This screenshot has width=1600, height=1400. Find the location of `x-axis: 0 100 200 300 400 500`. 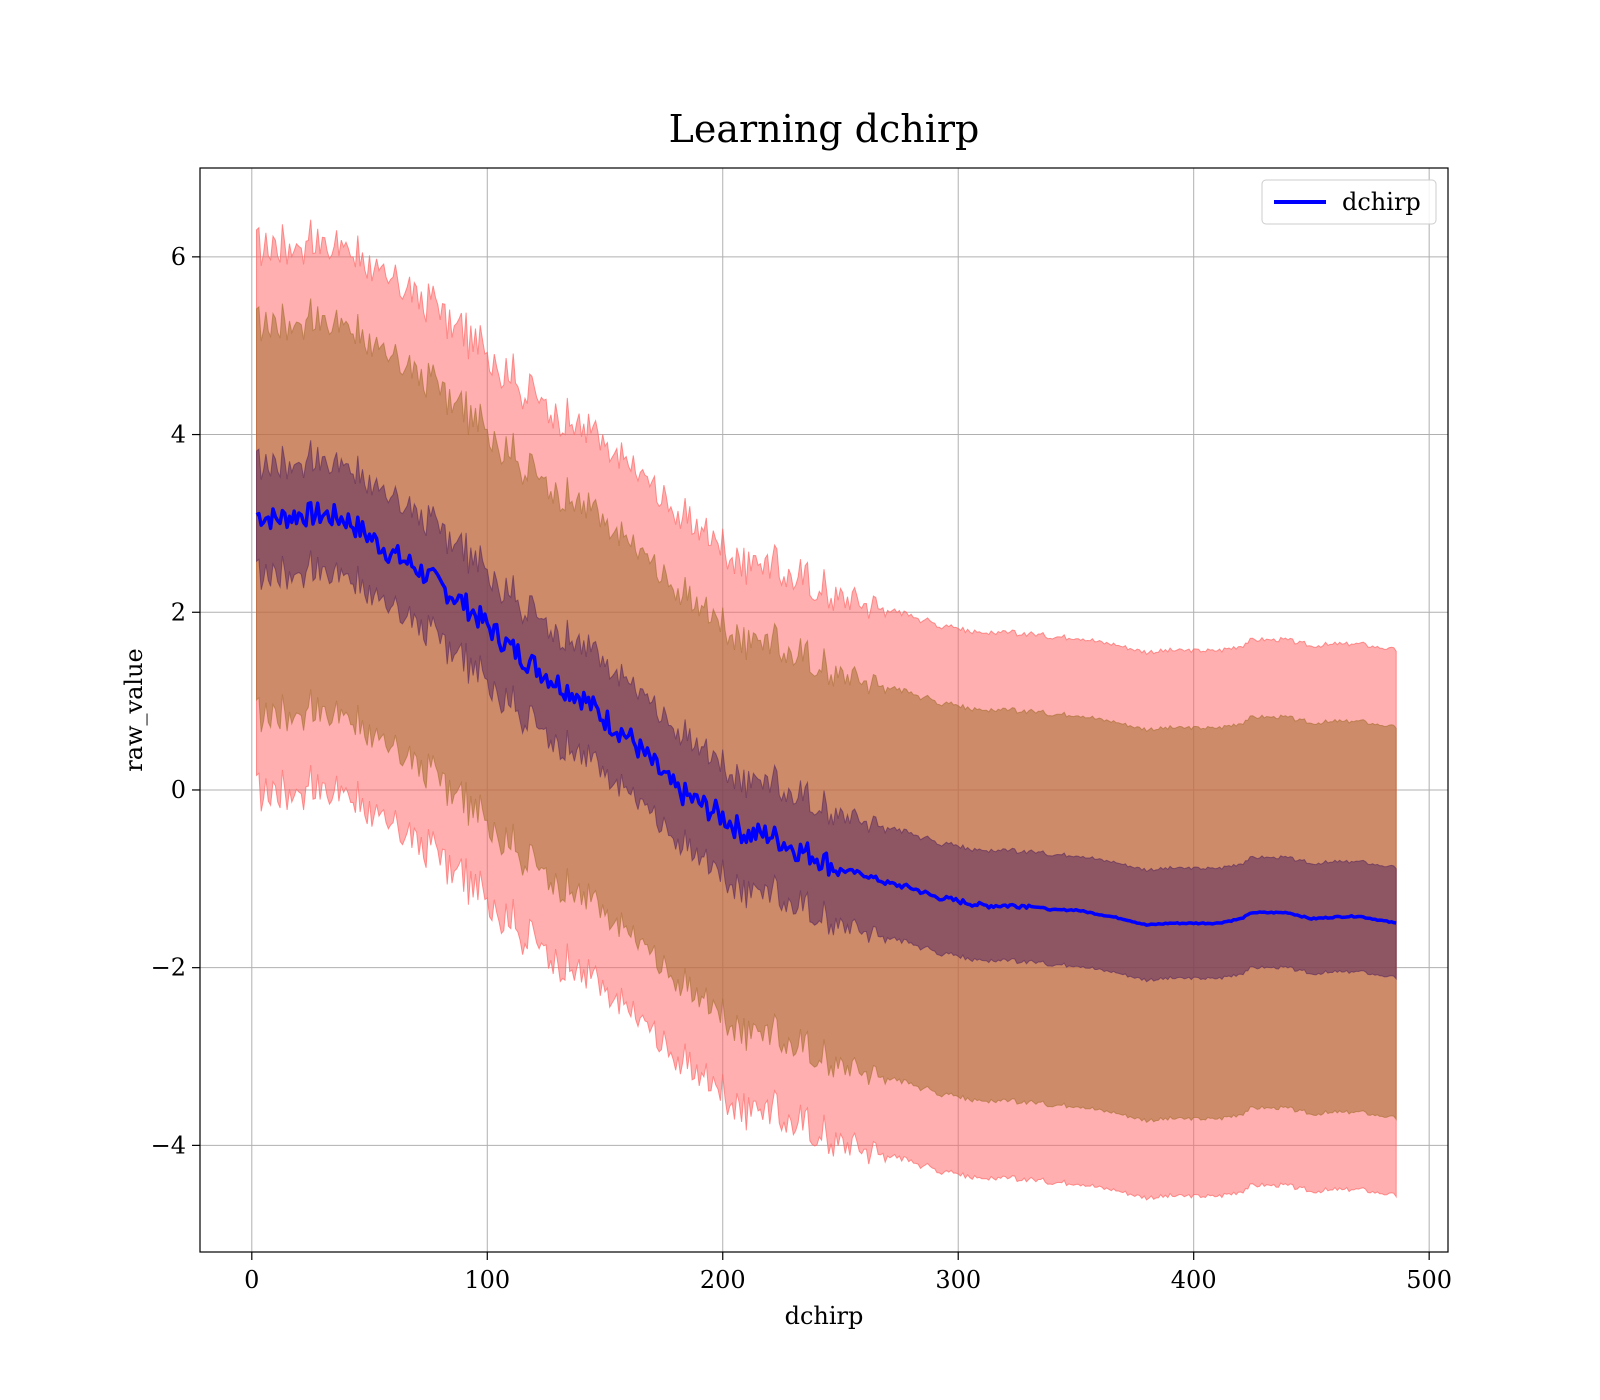

x-axis: 0 100 200 300 400 500 is located at coordinates (848, 1273).